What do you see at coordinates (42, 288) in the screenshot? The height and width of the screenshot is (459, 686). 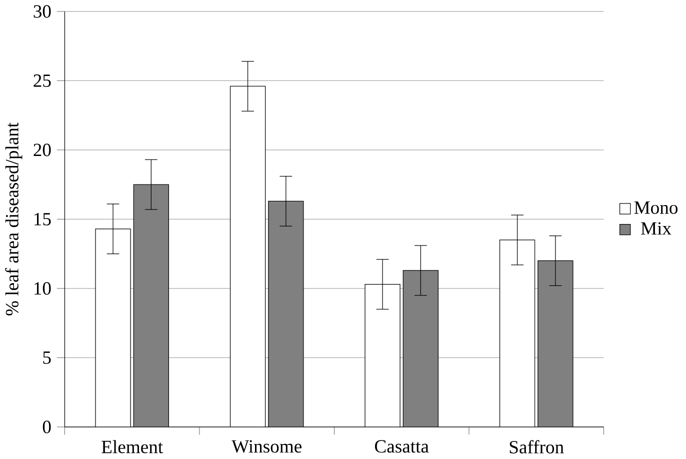 I see `y-tick-label: 10` at bounding box center [42, 288].